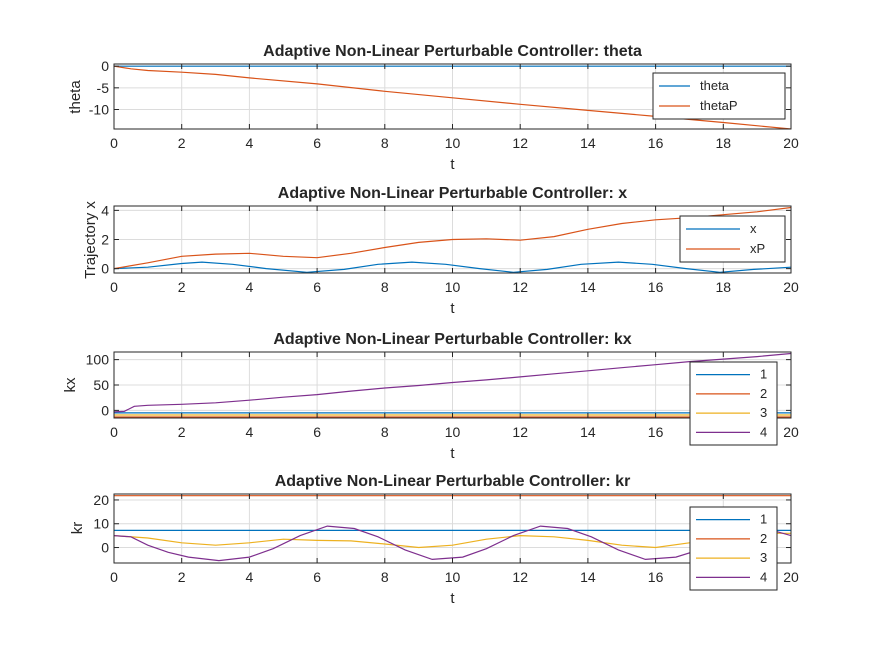  I want to click on y-tick-label: 2, so click(105, 240).